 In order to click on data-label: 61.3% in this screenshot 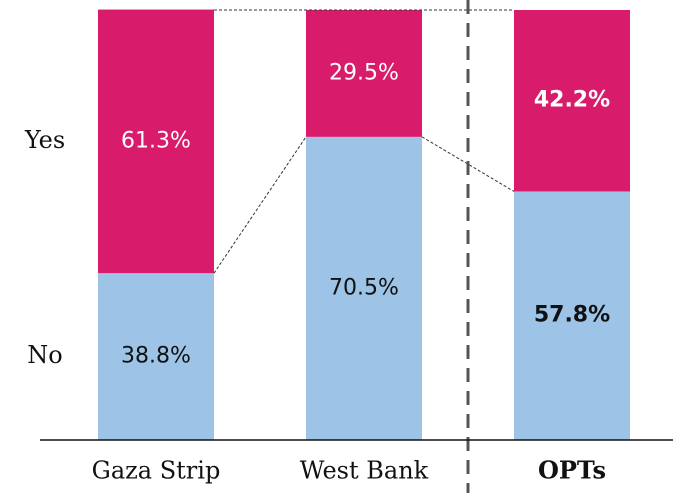, I will do `click(156, 140)`.